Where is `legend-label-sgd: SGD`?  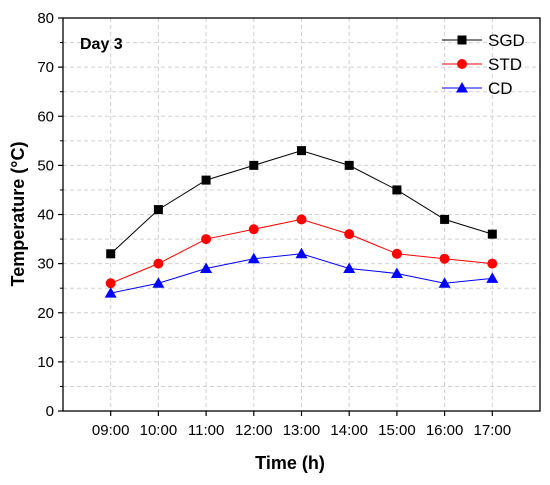 legend-label-sgd: SGD is located at coordinates (506, 40).